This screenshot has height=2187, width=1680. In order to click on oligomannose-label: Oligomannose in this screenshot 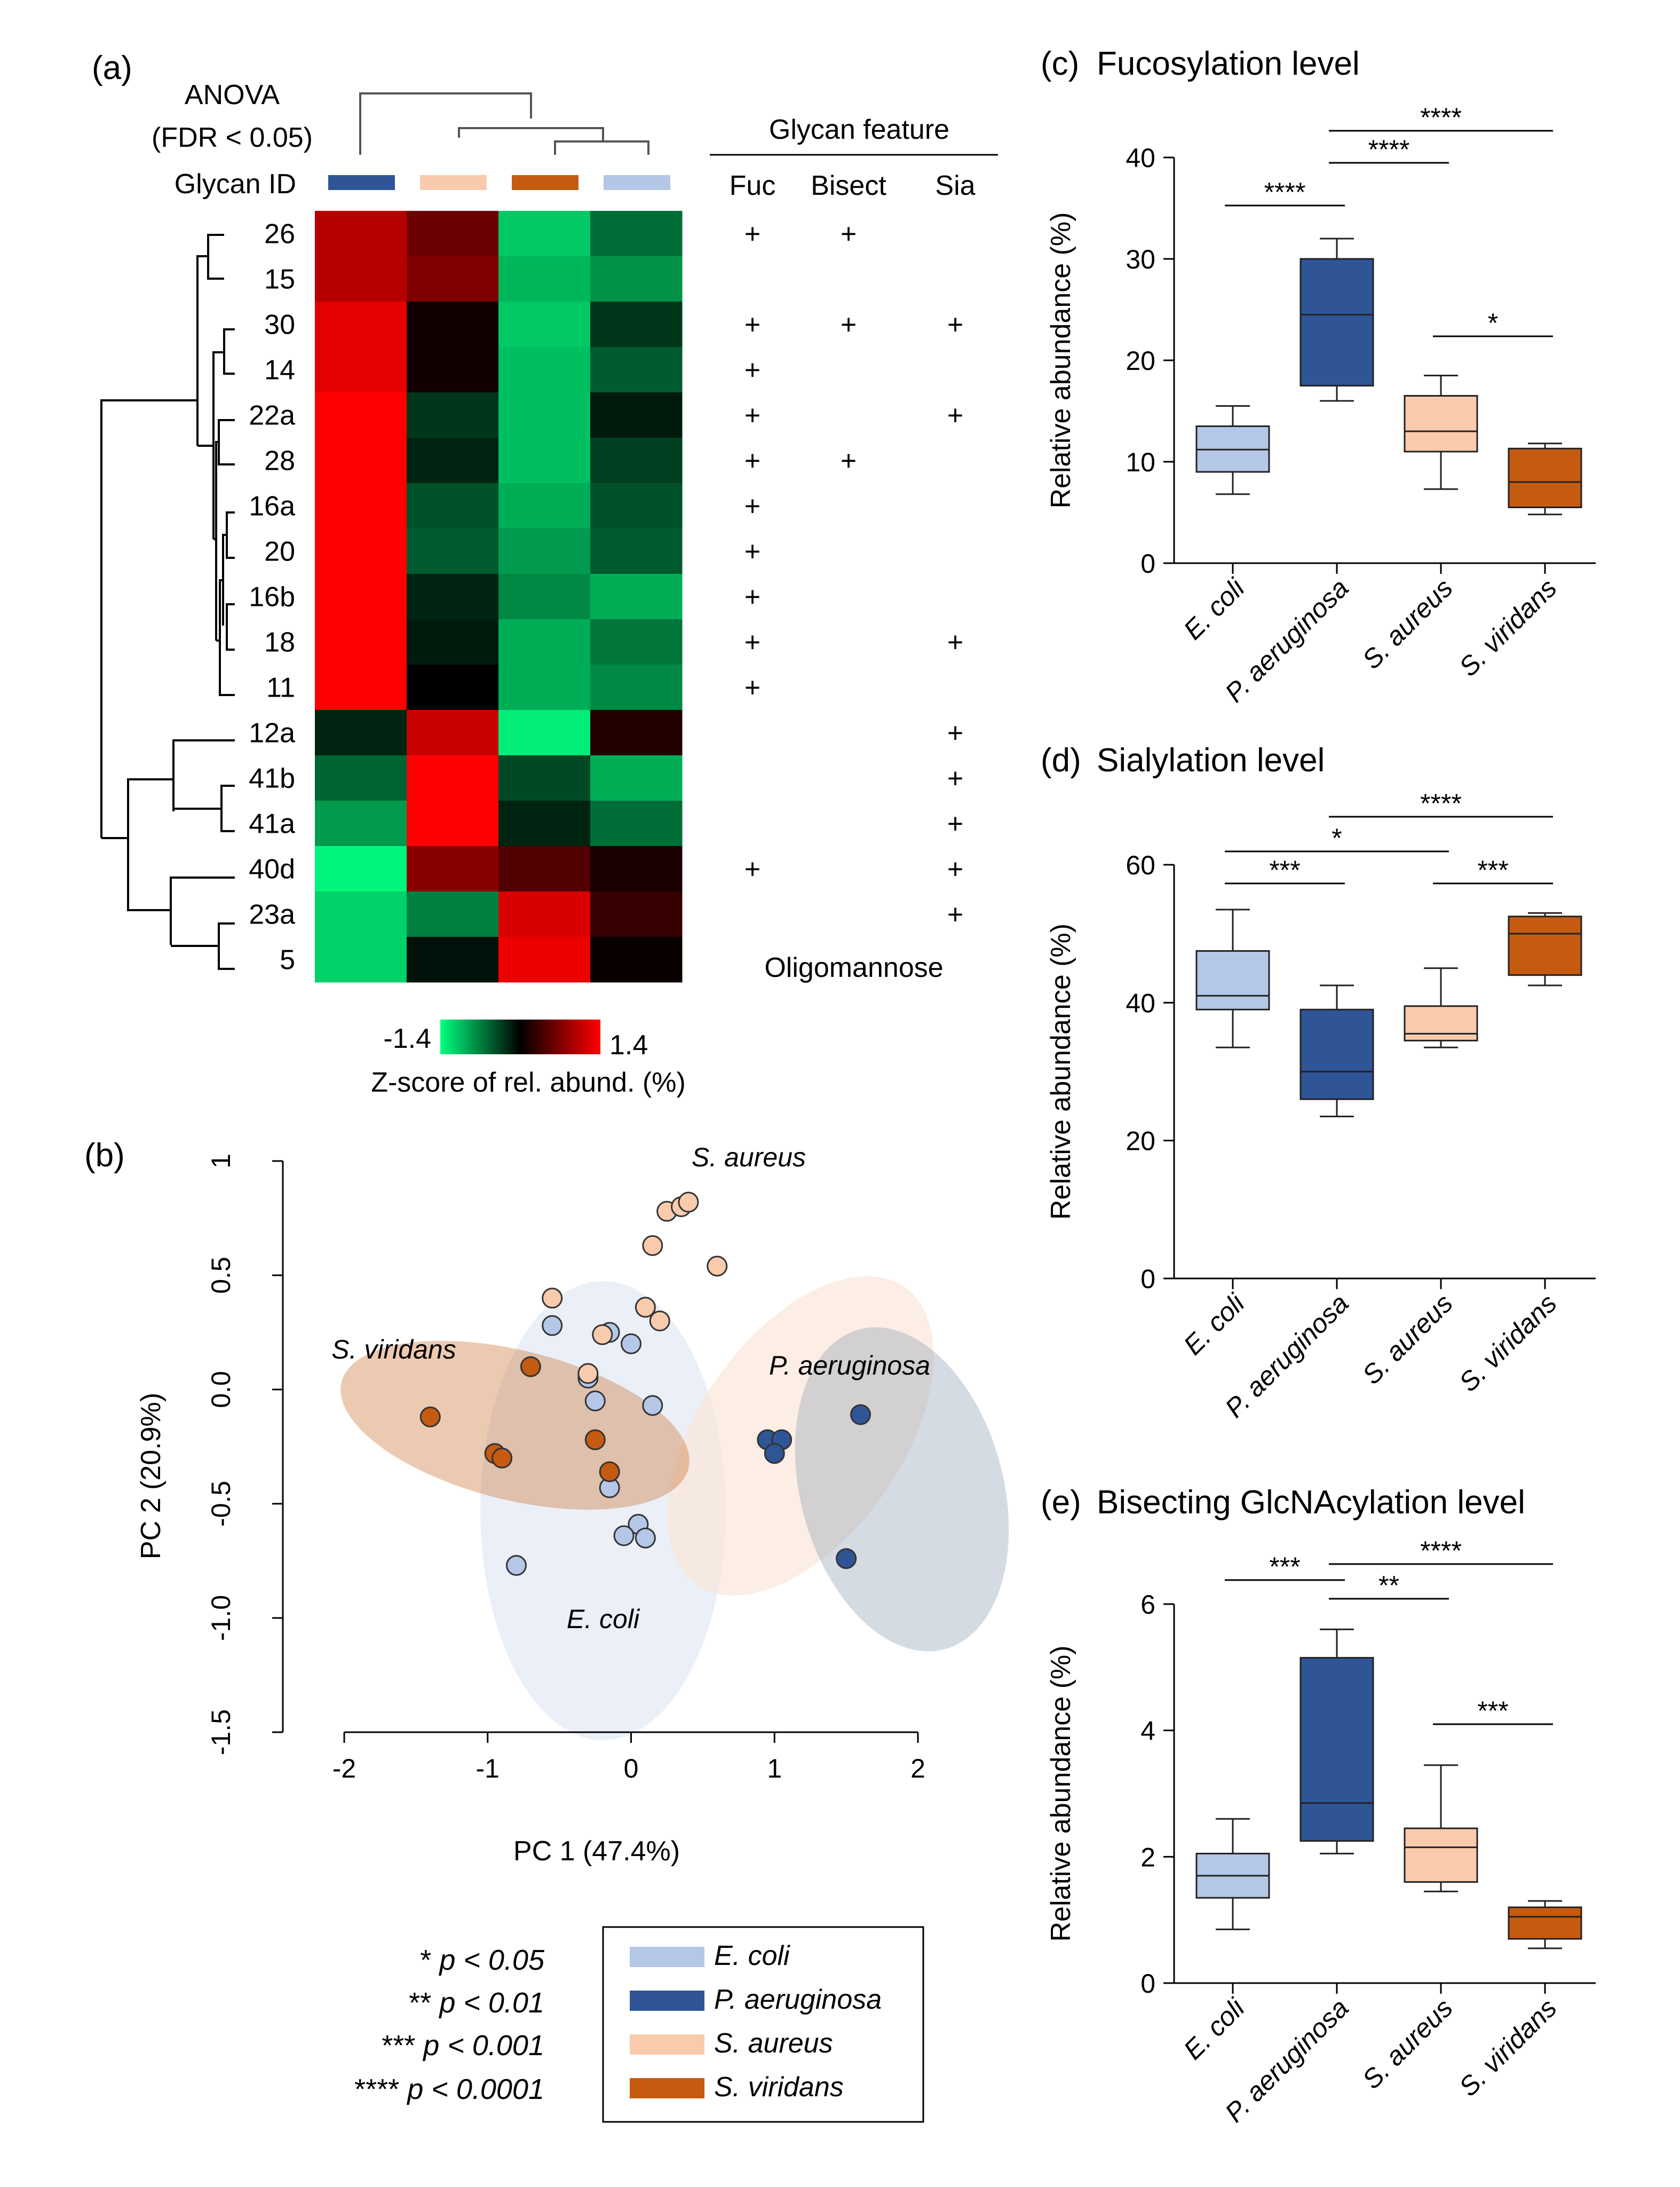, I will do `click(853, 967)`.